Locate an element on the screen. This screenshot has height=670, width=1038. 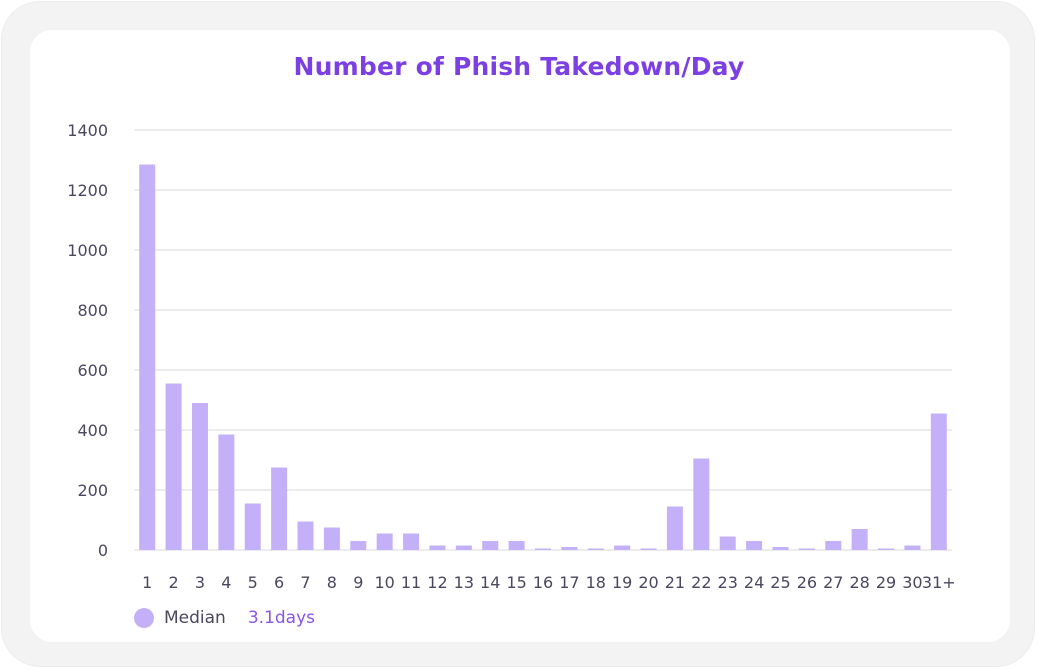
x-tick-label: 26 is located at coordinates (807, 582).